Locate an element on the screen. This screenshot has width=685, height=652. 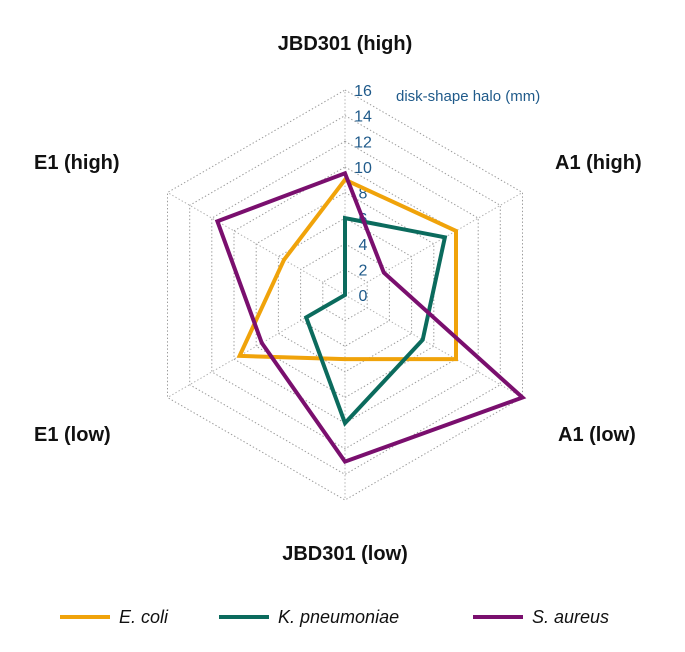
axis-label-jbd301-low: JBD301 (low) is located at coordinates (345, 554).